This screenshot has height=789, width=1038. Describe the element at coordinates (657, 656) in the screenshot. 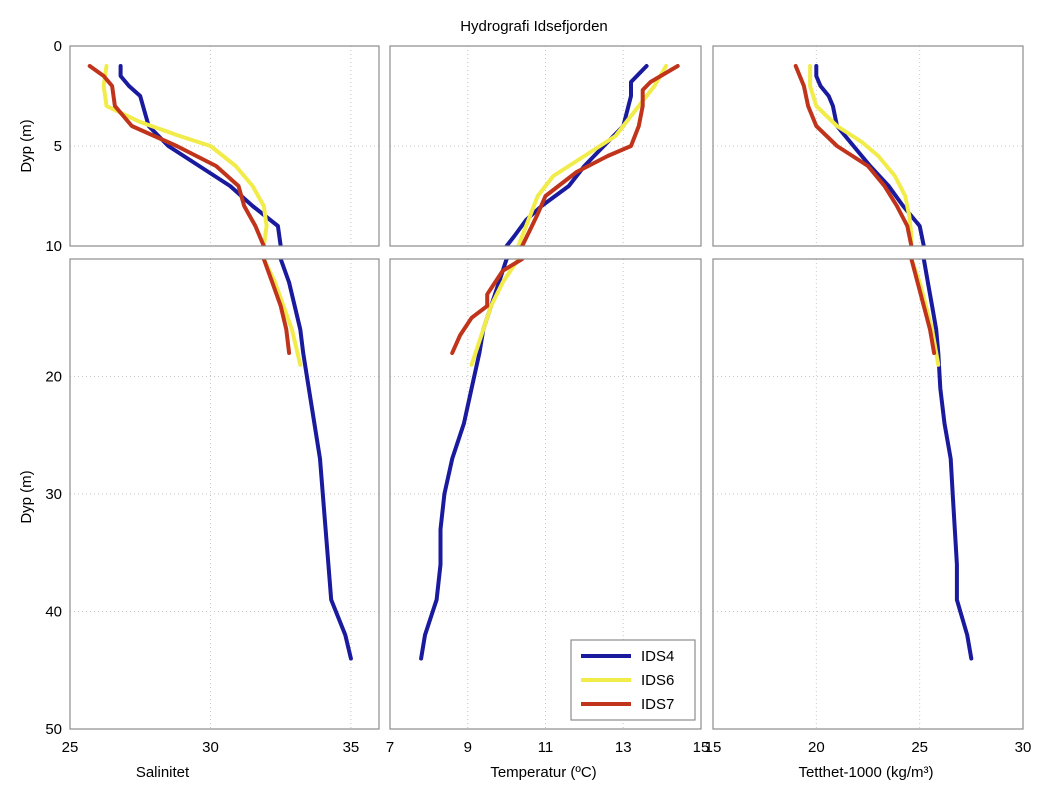

I see `legend-label-ids4: IDS4` at that location.